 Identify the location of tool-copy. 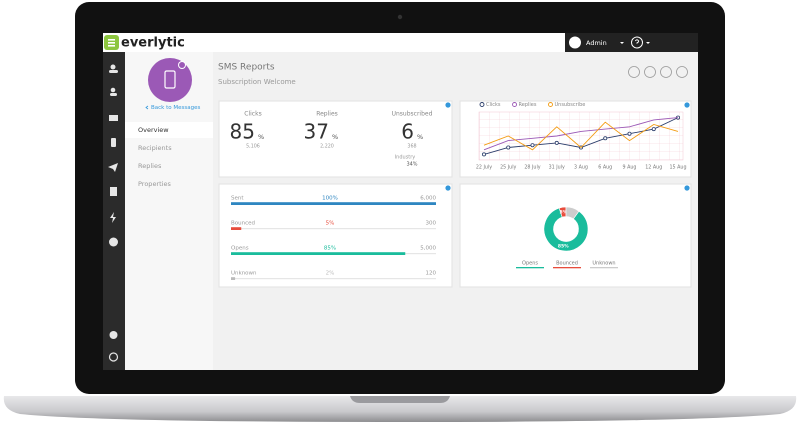
(650, 72).